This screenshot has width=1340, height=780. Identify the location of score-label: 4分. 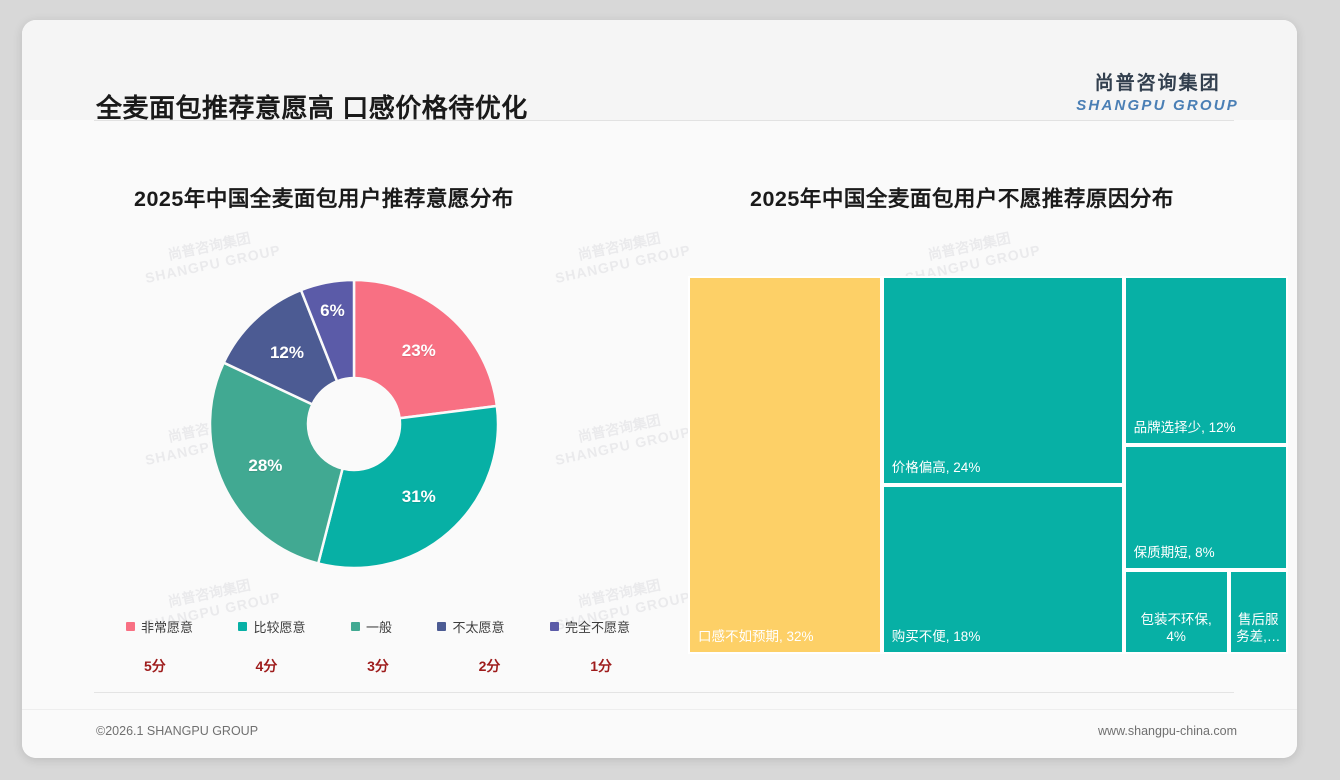
(266, 666).